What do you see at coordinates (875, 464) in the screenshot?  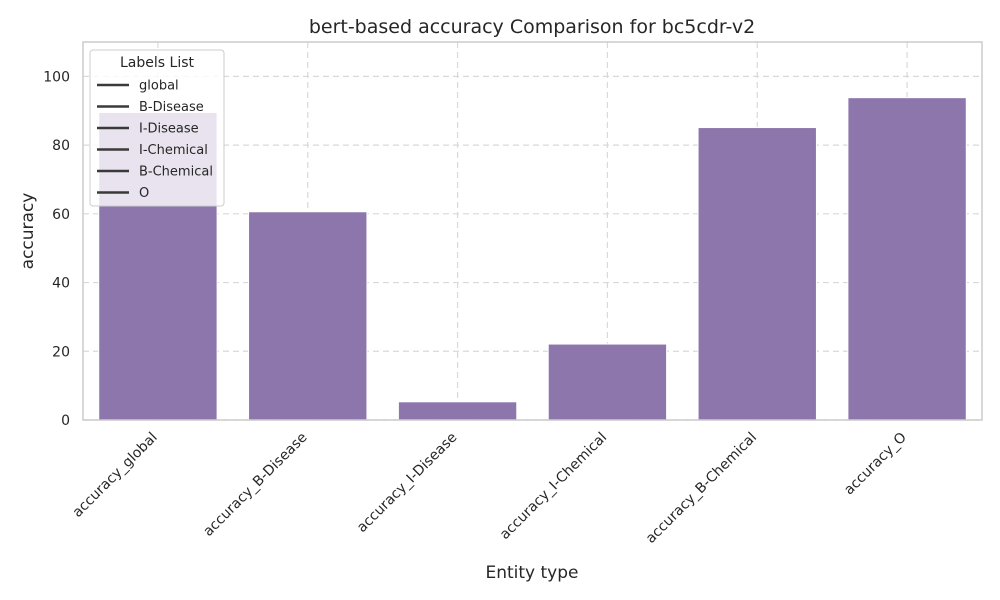 I see `x-tick-label: accuracy_O` at bounding box center [875, 464].